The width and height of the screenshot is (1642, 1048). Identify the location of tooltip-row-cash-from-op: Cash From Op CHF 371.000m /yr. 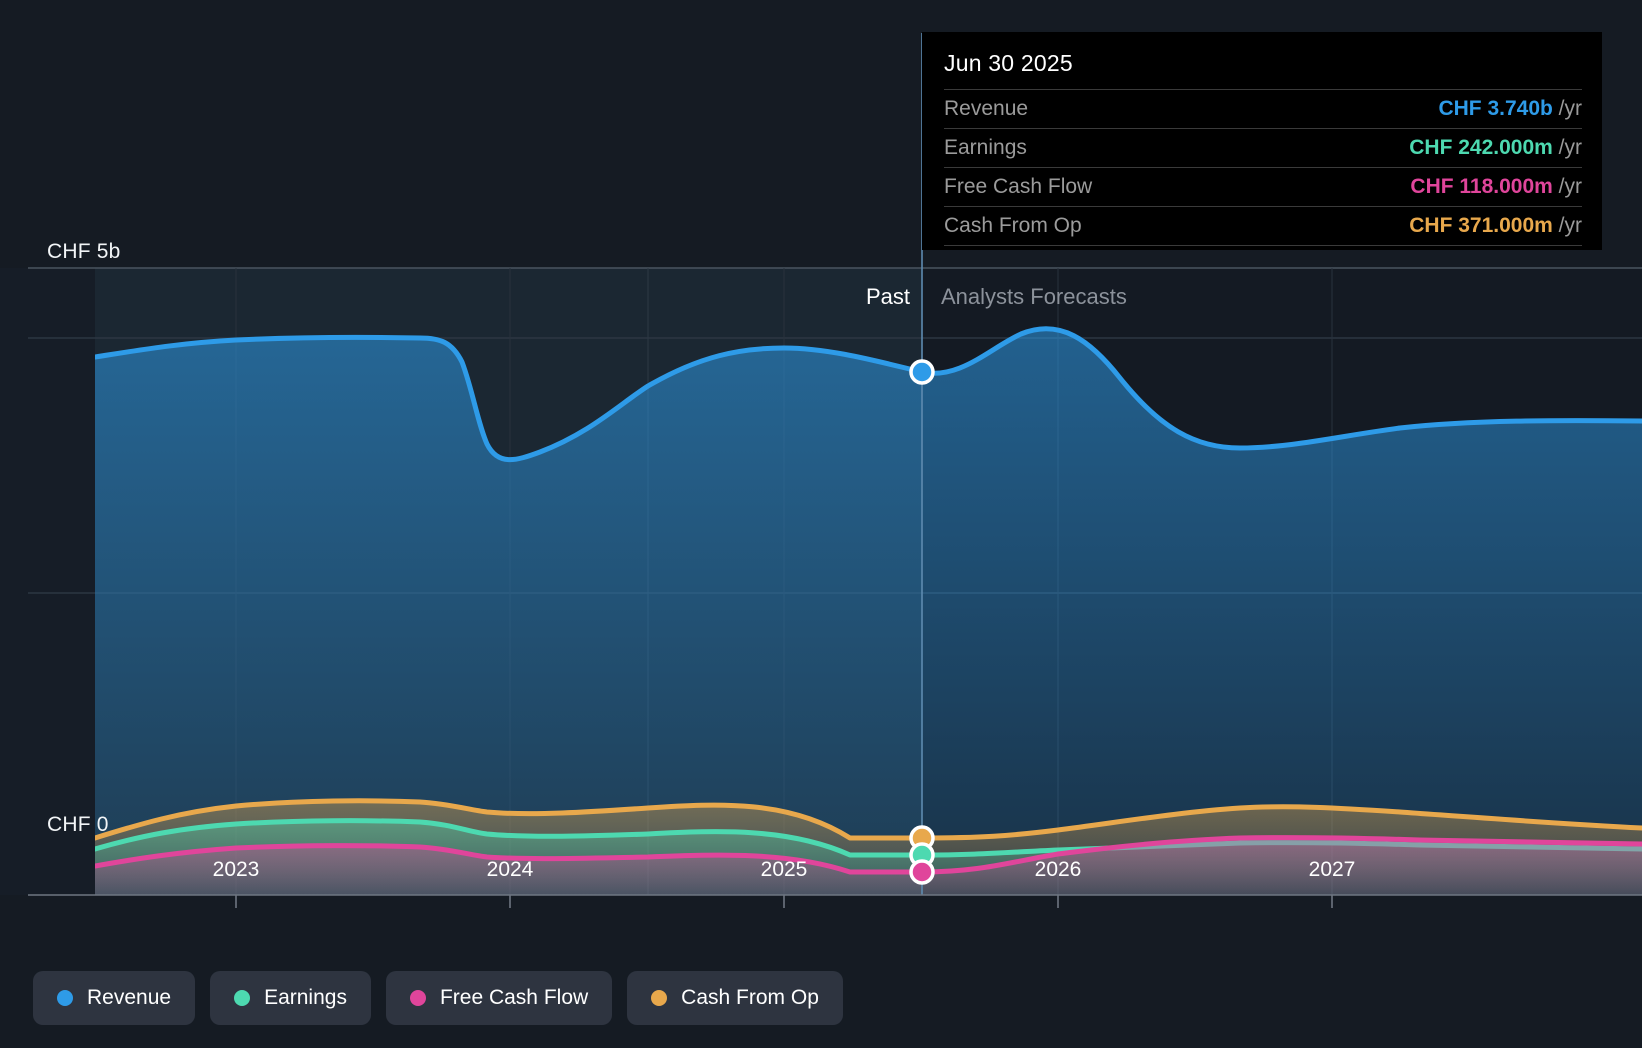
(1263, 225).